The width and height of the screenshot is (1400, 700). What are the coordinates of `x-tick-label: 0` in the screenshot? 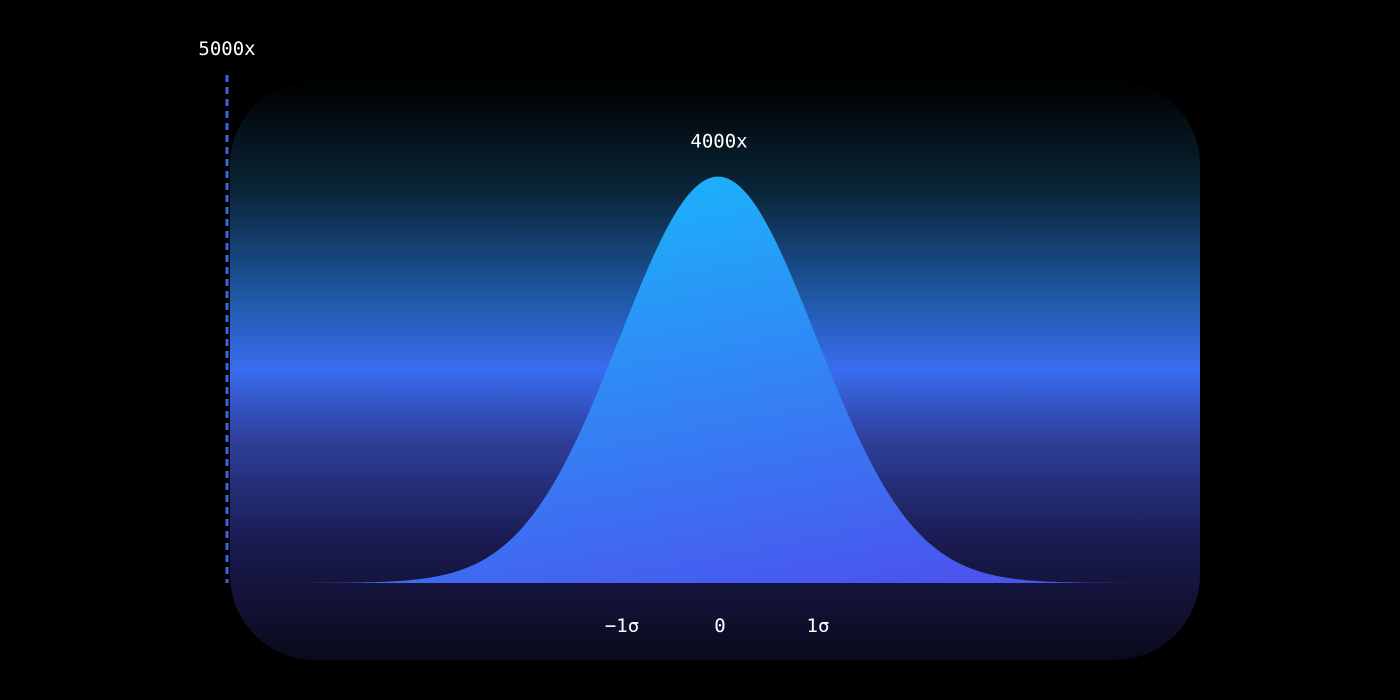 It's located at (719, 626).